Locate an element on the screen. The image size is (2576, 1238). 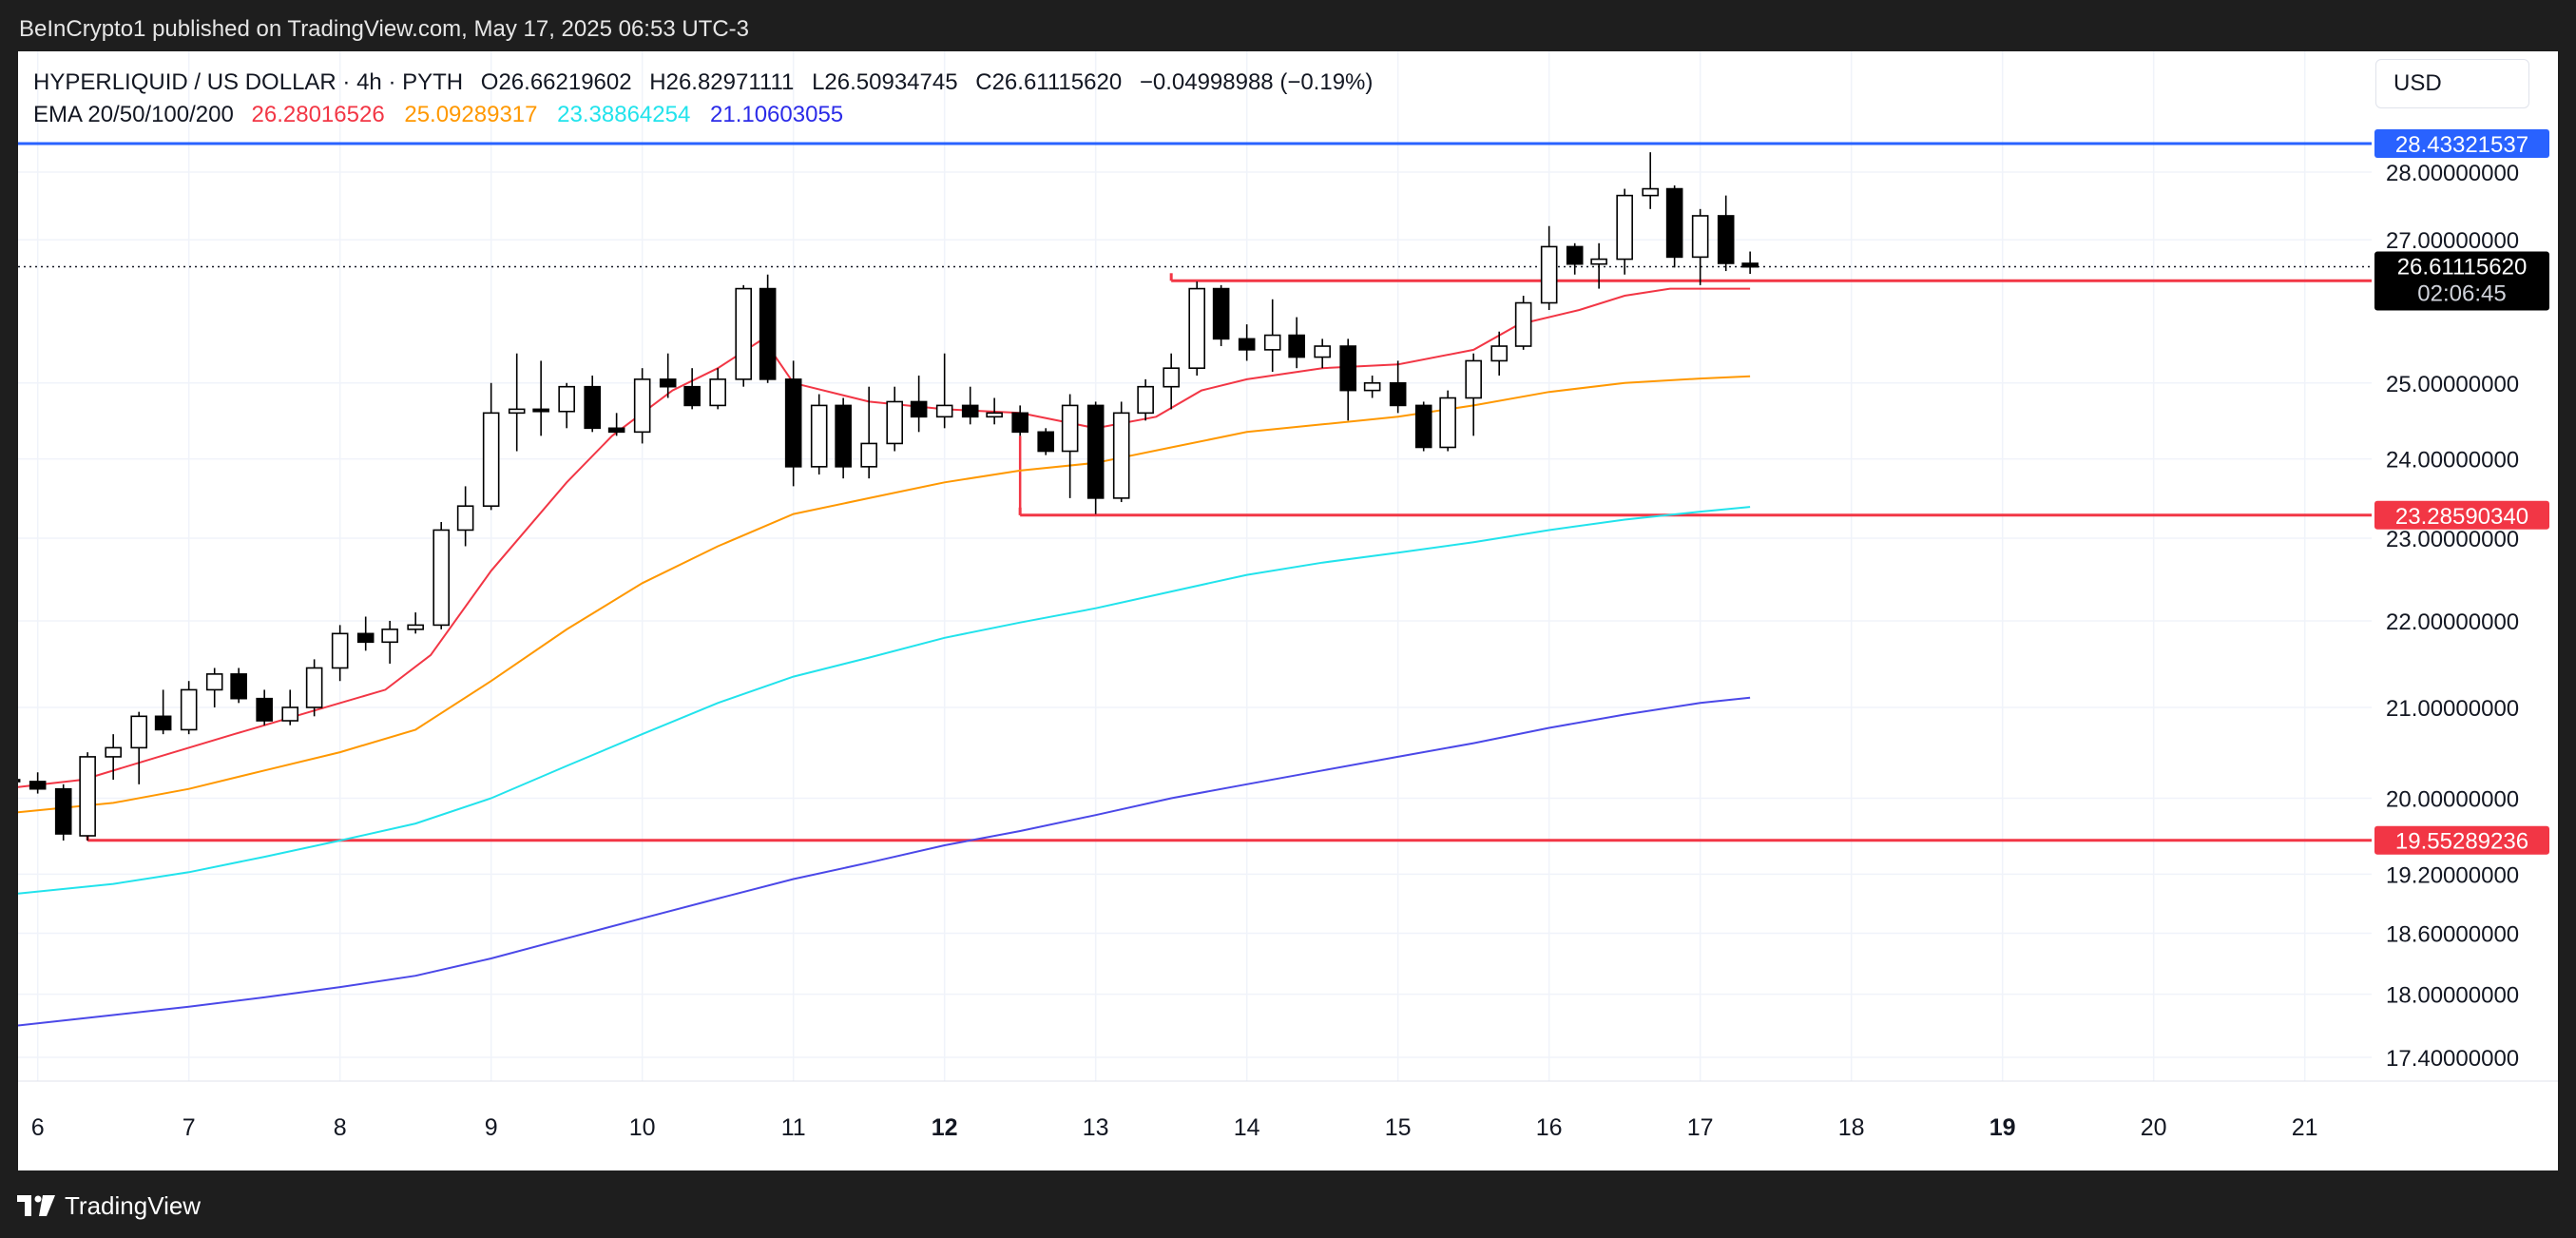
legend-low: L26.50934745 is located at coordinates (885, 82).